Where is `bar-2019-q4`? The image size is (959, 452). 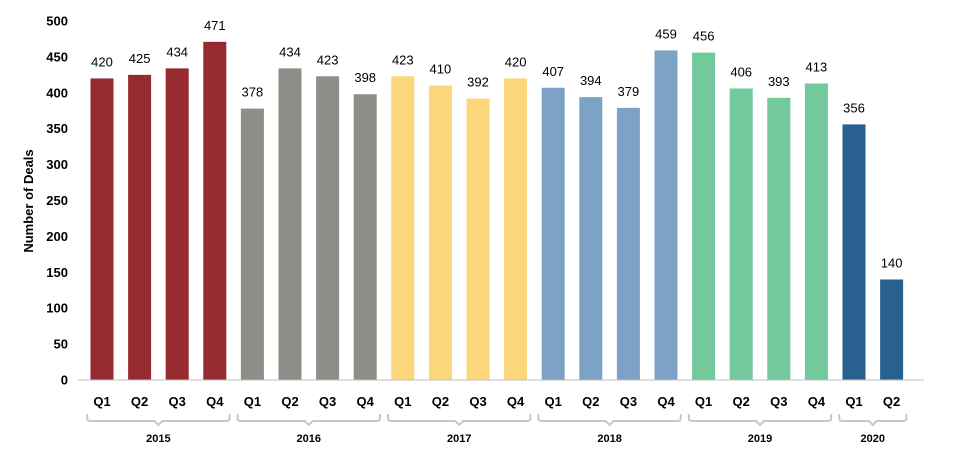 bar-2019-q4 is located at coordinates (816, 231).